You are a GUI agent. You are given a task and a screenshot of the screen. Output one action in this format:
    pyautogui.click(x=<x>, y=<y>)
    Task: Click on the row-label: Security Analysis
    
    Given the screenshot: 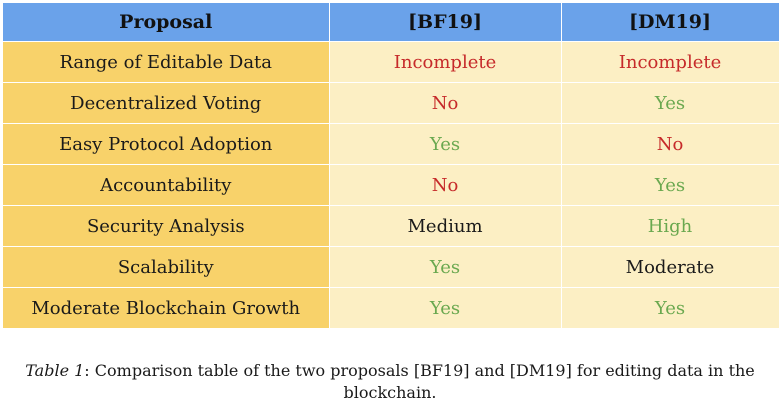 What is the action you would take?
    pyautogui.click(x=166, y=226)
    